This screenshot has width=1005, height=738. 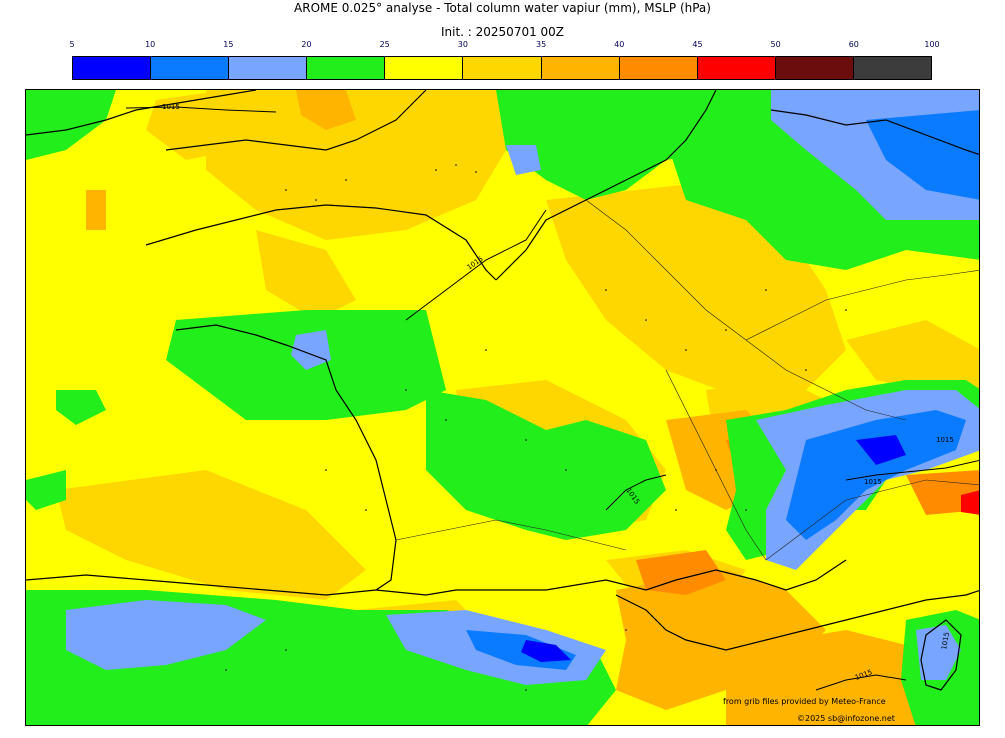 What do you see at coordinates (932, 44) in the screenshot?
I see `colorbar-tick: 100` at bounding box center [932, 44].